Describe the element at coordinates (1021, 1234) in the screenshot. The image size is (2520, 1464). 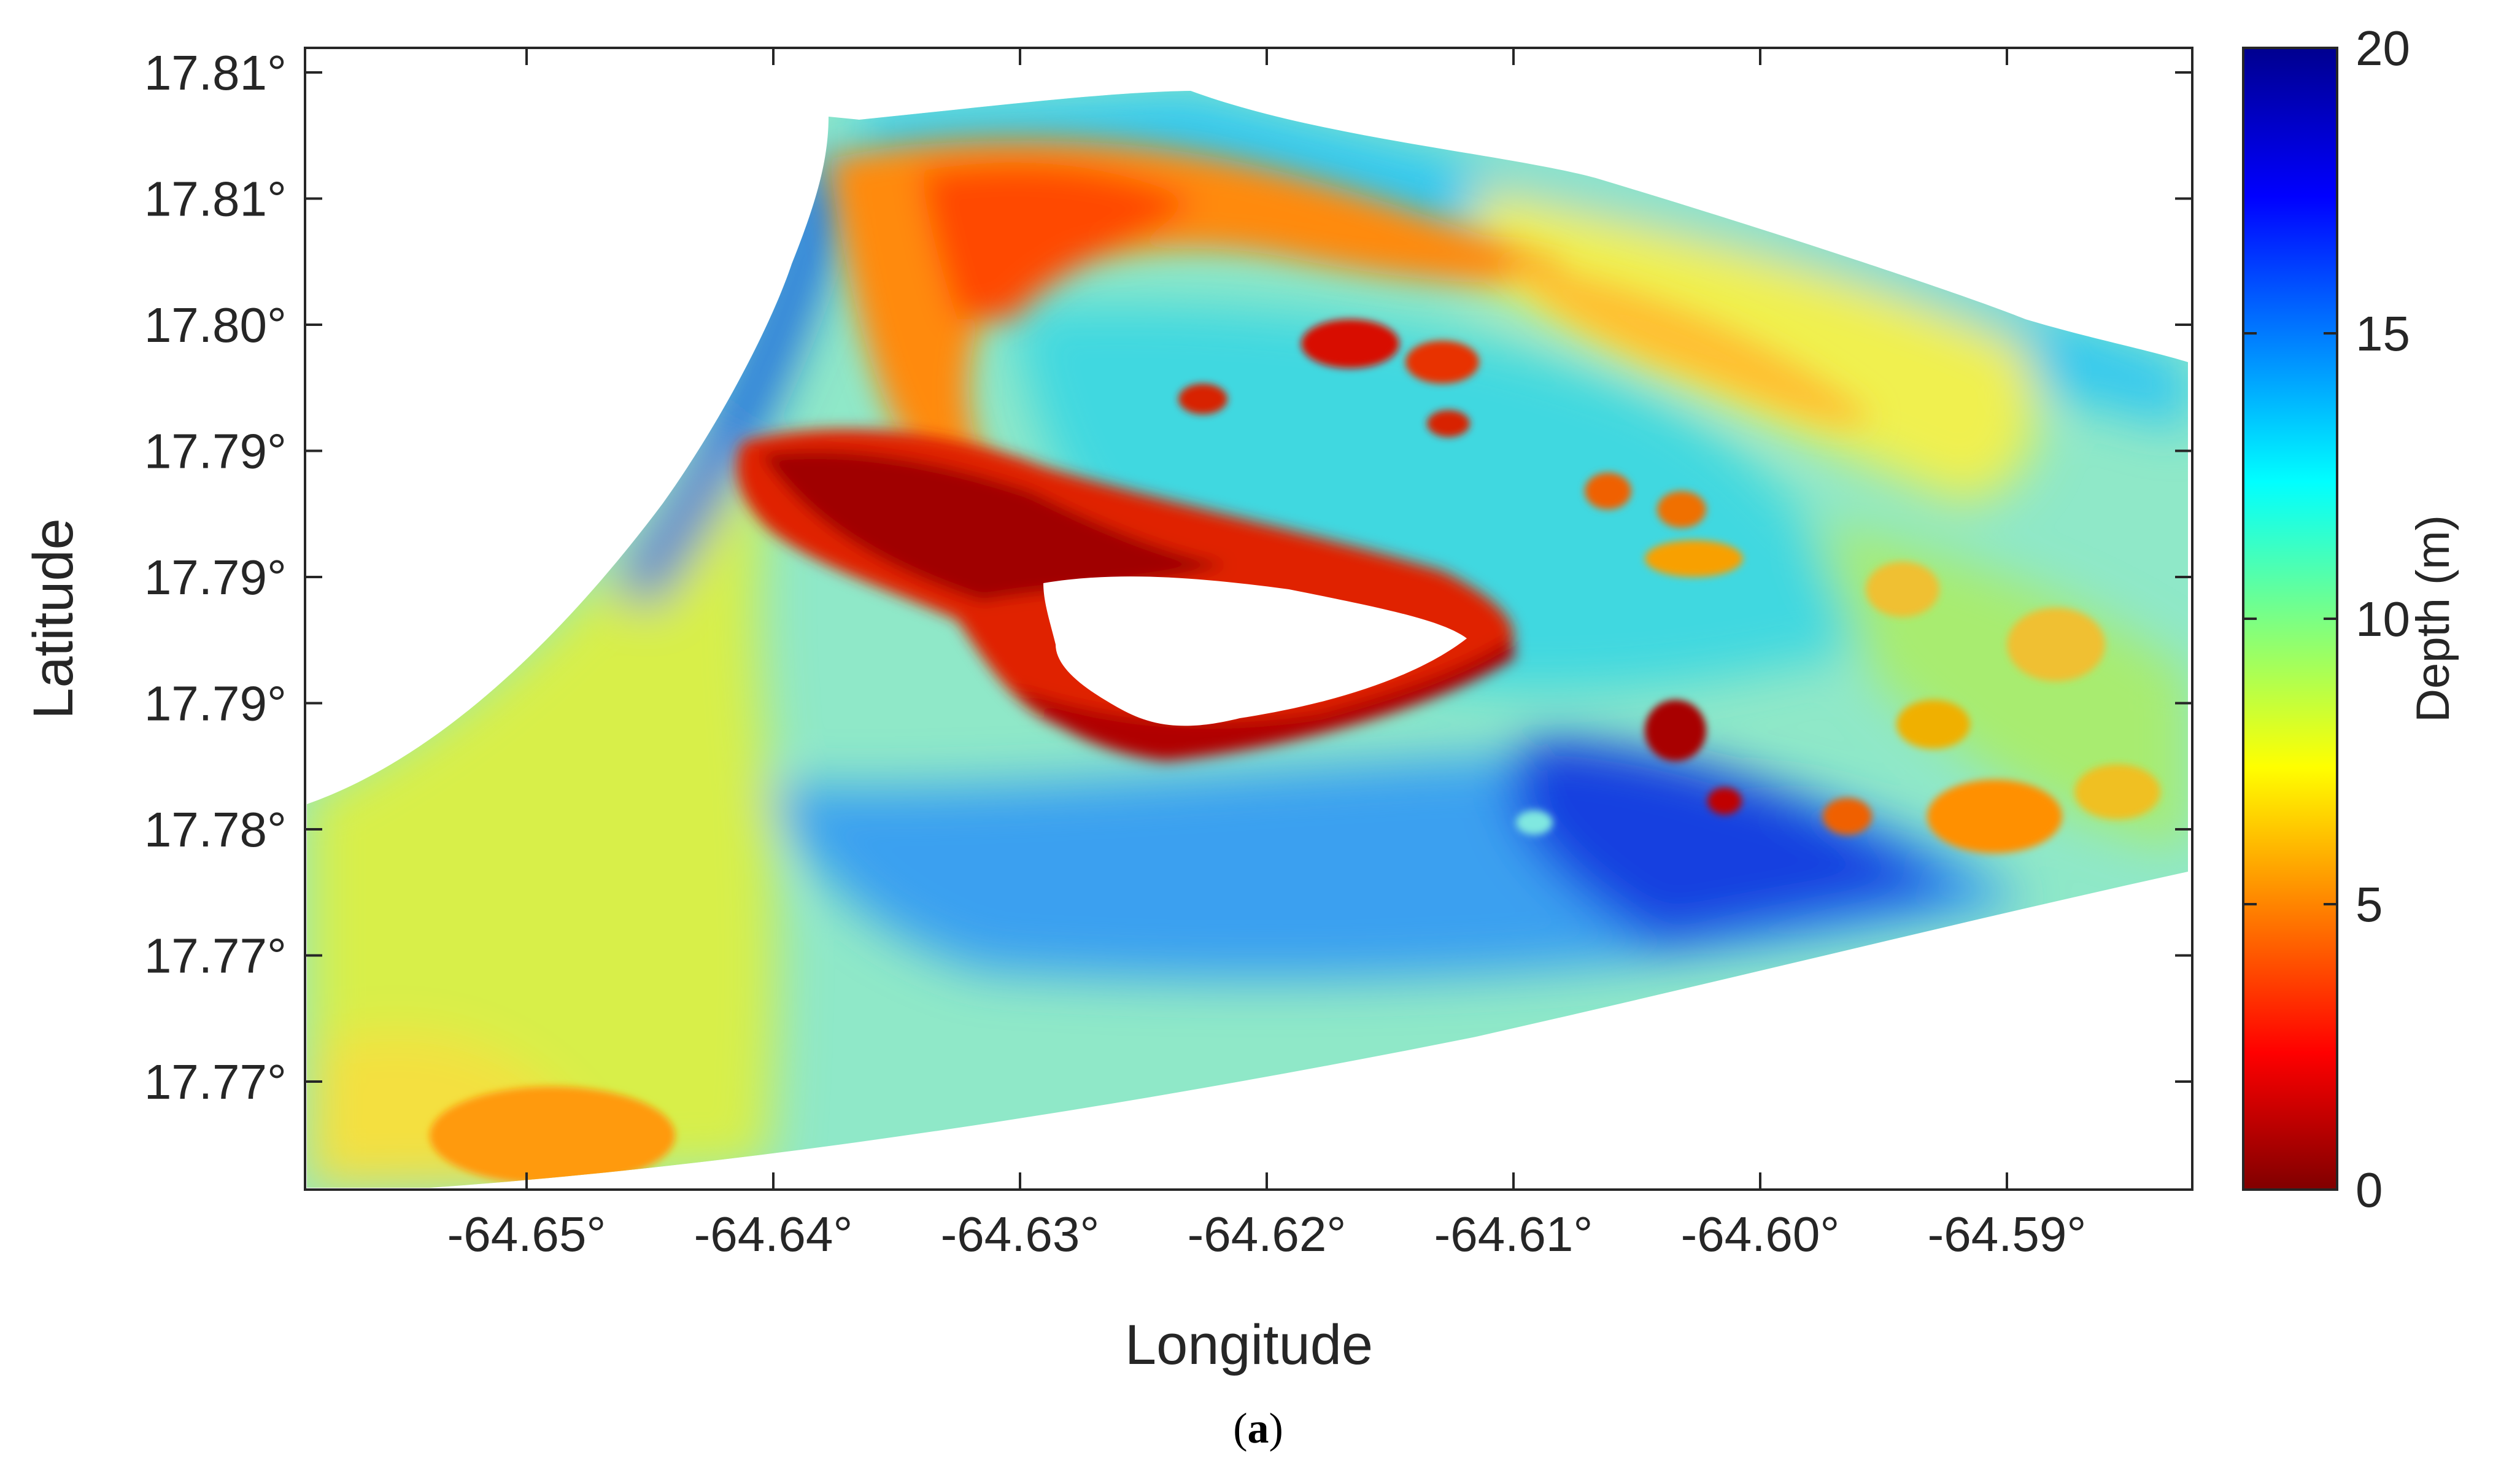
I see `x-tick-label: -64.63°` at that location.